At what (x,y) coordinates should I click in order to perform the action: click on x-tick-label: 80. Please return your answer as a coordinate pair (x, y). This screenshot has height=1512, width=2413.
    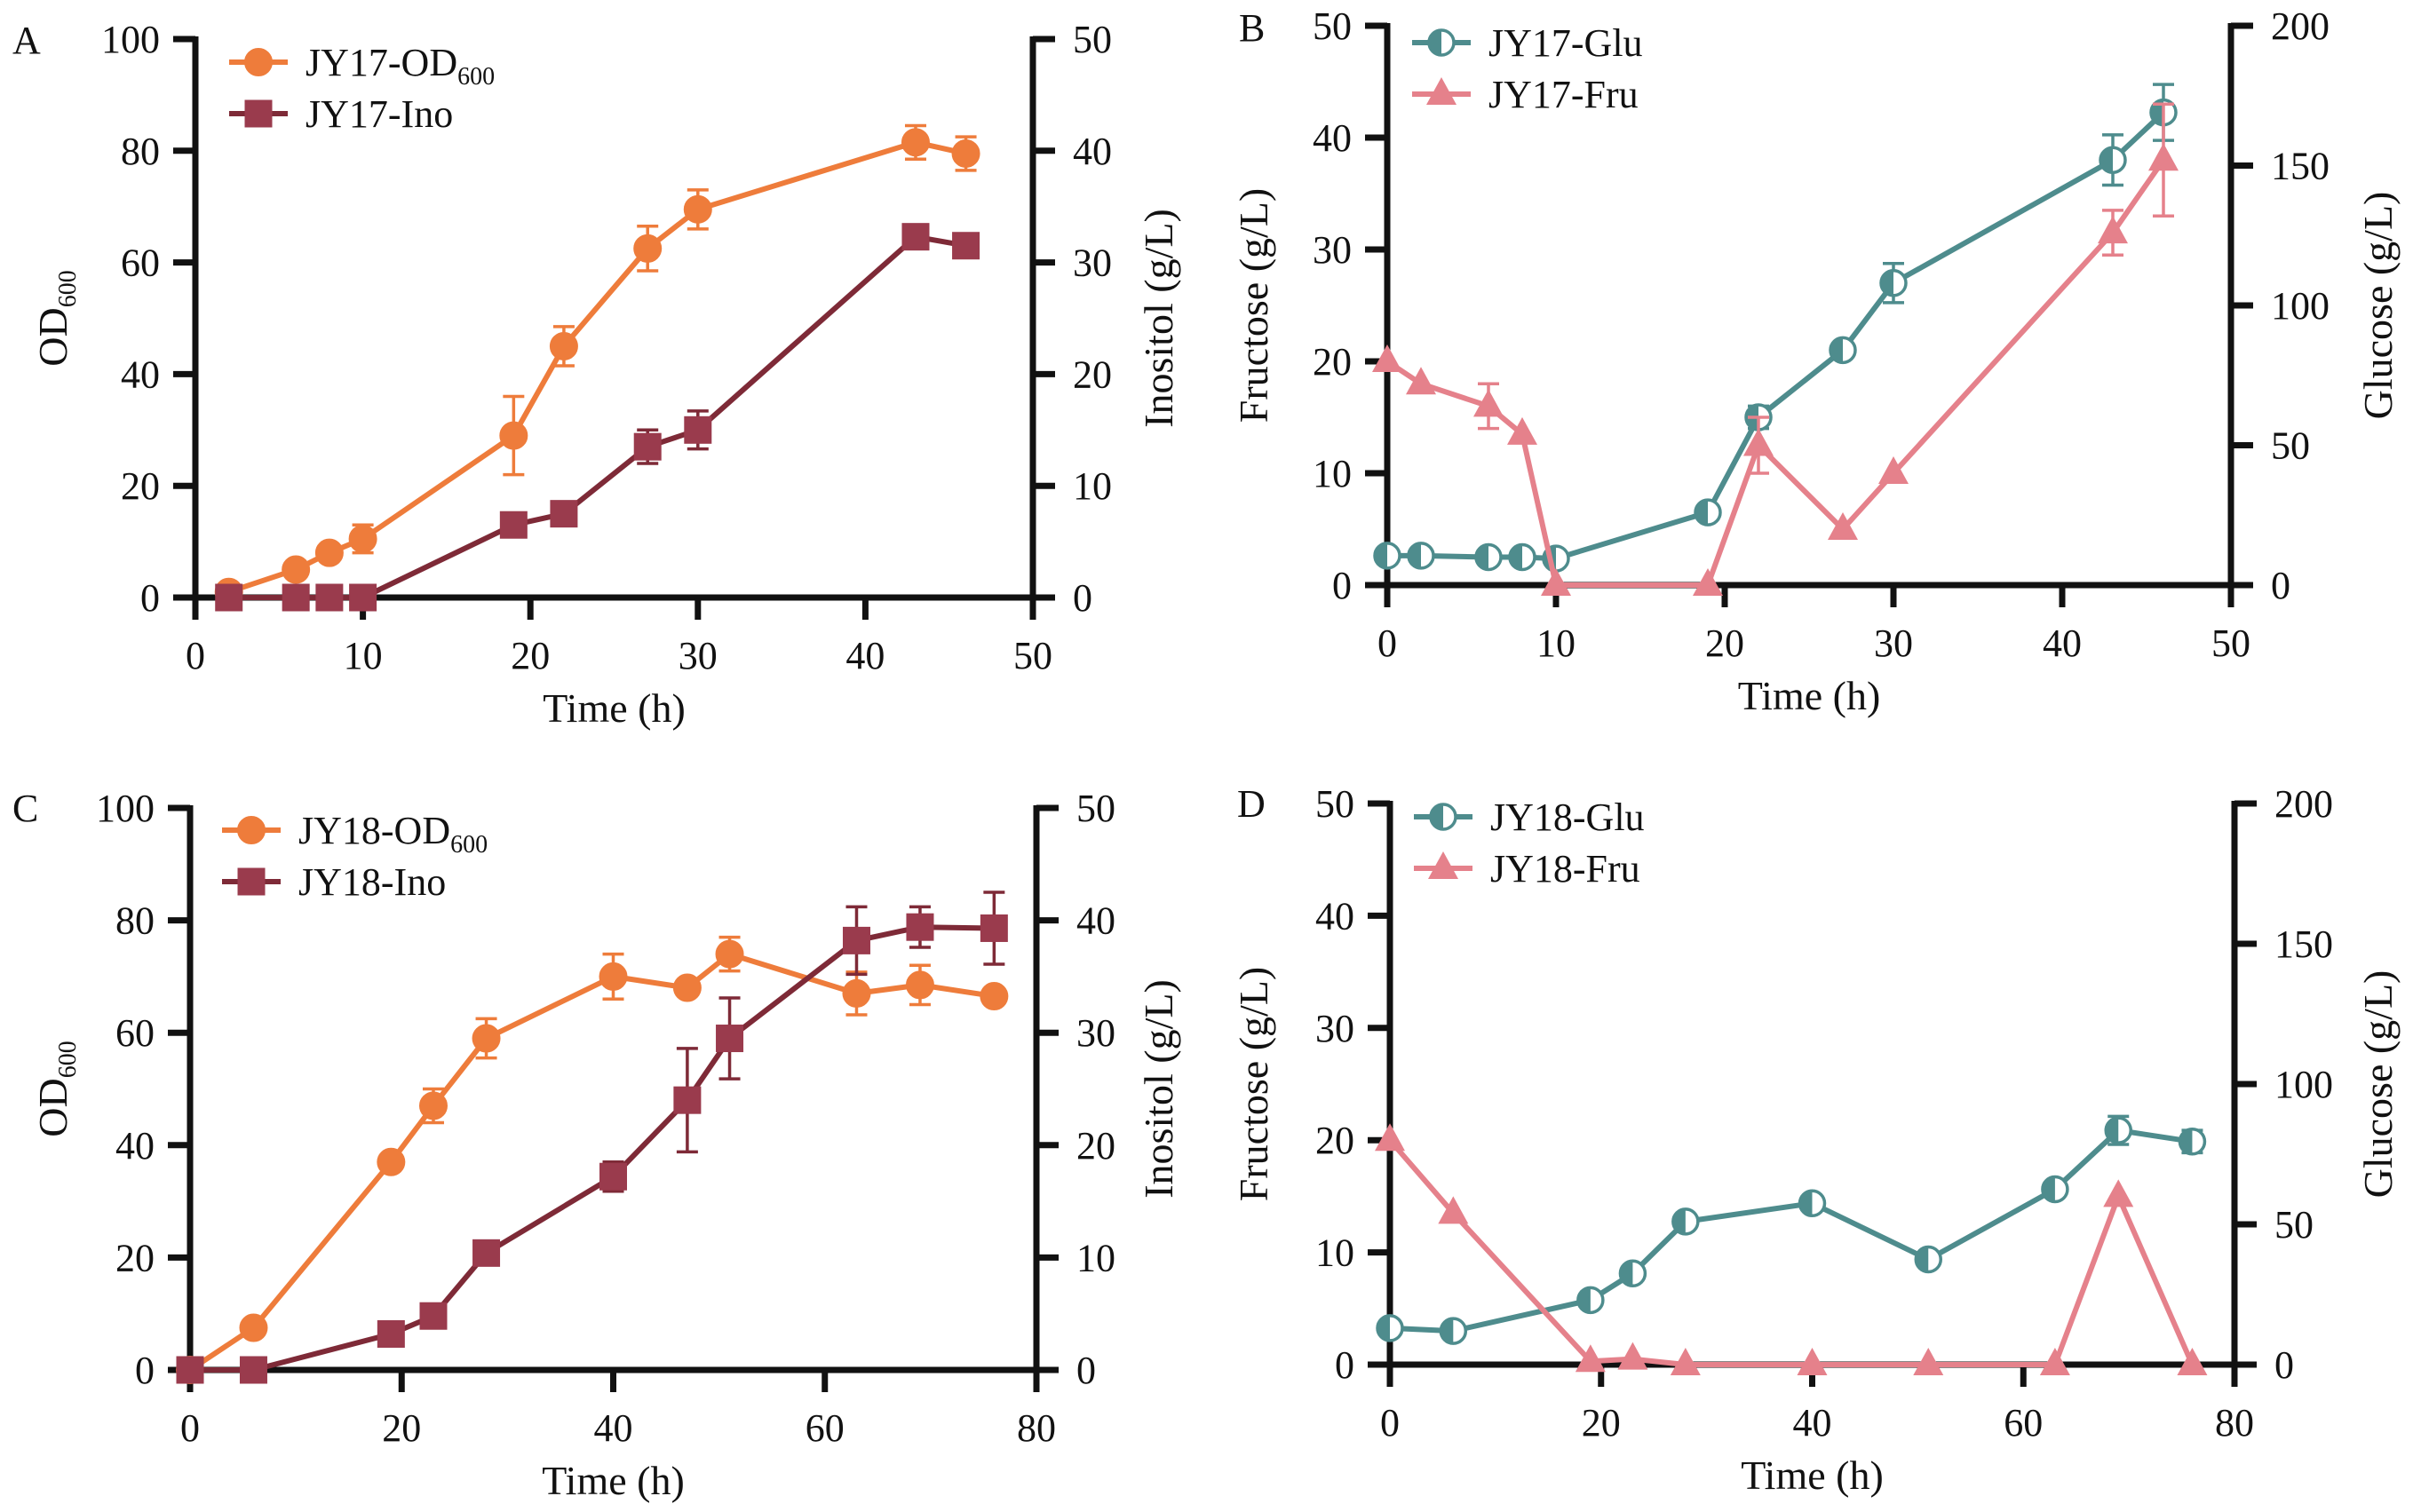
    Looking at the image, I should click on (2234, 1423).